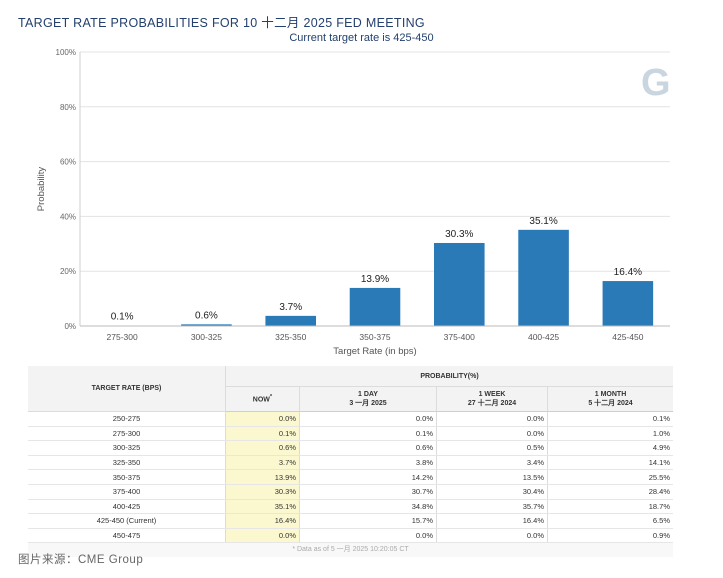 This screenshot has width=723, height=578. I want to click on bar-value-label: 13.9%, so click(375, 279).